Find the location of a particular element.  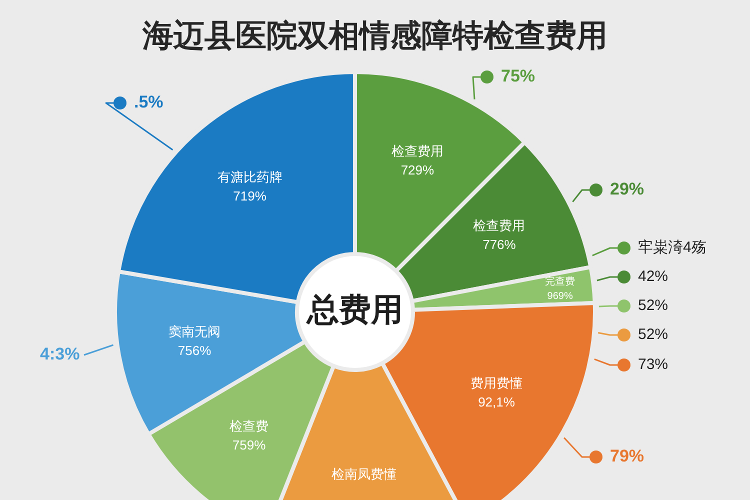

annotation: 729% is located at coordinates (417, 170).